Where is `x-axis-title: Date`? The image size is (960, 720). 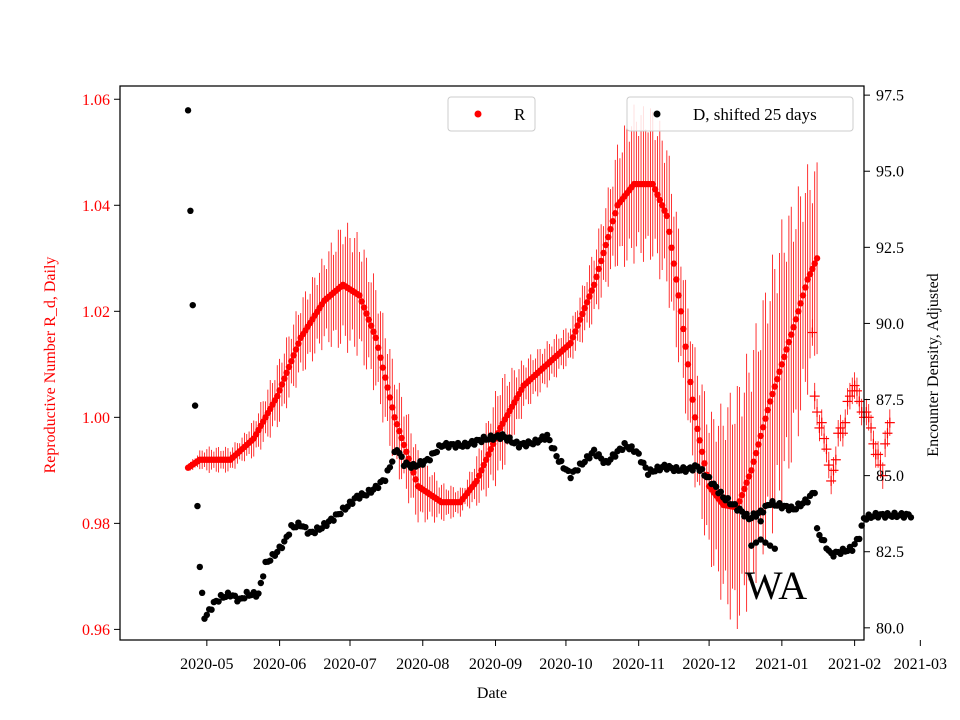 x-axis-title: Date is located at coordinates (492, 693).